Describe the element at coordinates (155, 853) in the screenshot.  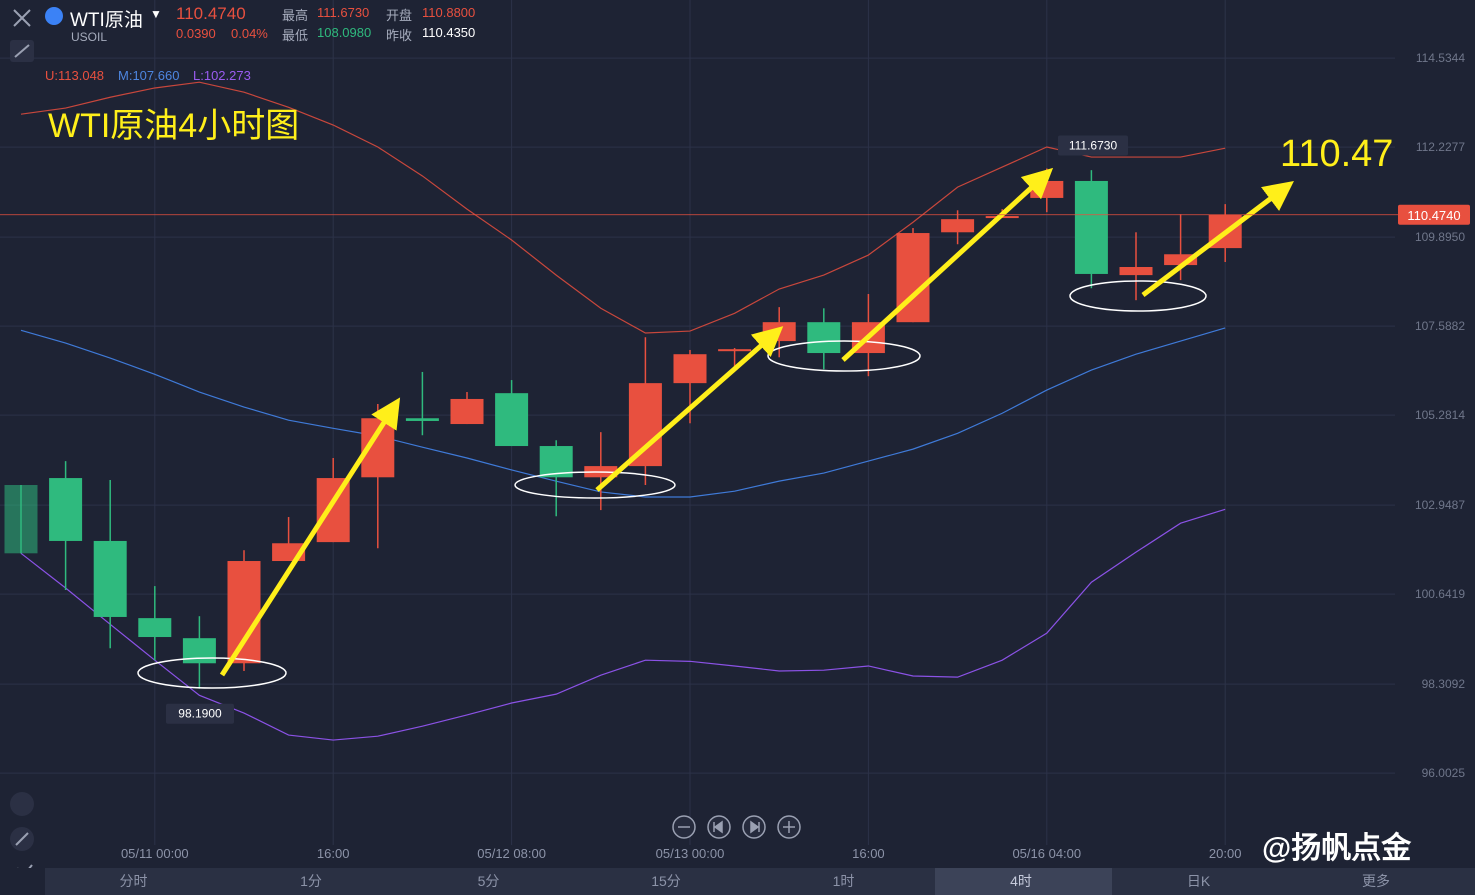
I see `x-tick-label: 05/11 00:00` at that location.